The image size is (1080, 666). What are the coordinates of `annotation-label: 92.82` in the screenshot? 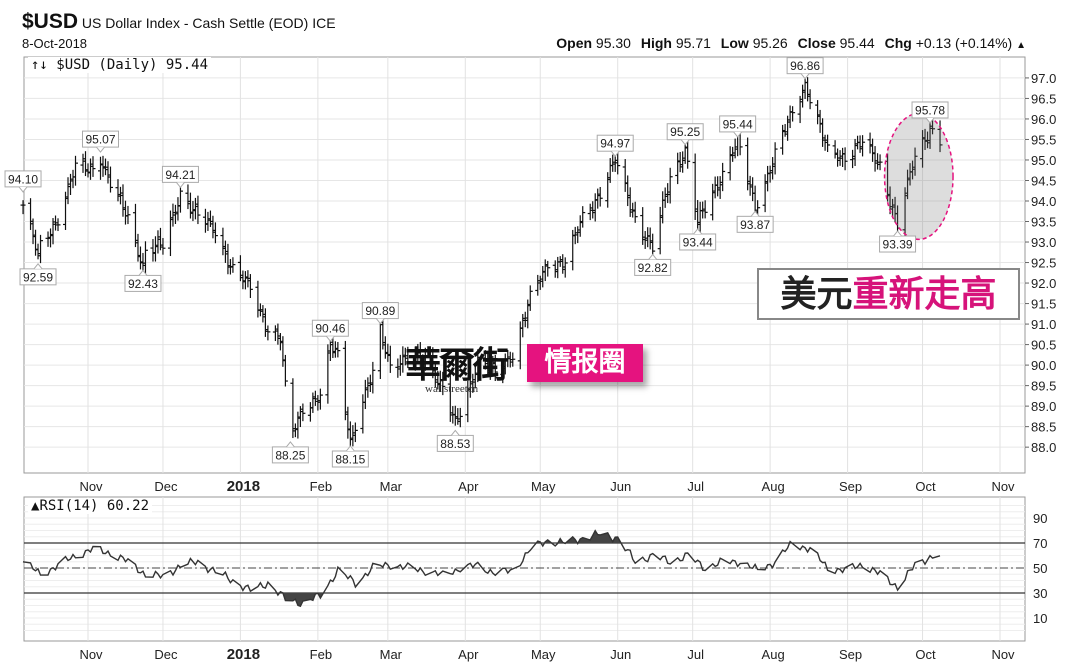 It's located at (653, 264).